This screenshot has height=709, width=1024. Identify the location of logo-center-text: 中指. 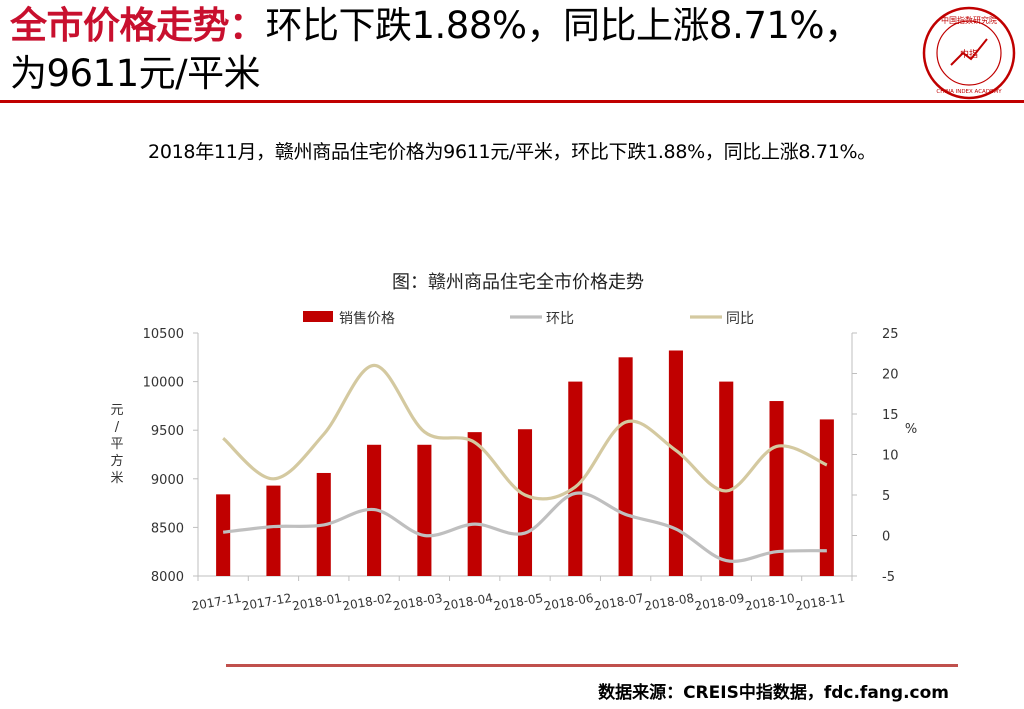
(969, 54).